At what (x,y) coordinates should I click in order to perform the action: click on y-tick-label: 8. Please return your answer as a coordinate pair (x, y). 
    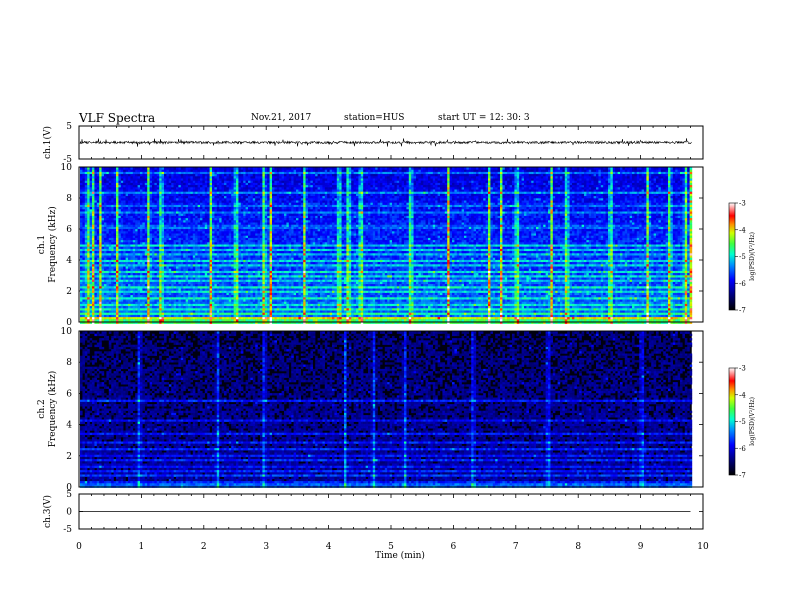
    Looking at the image, I should click on (69, 199).